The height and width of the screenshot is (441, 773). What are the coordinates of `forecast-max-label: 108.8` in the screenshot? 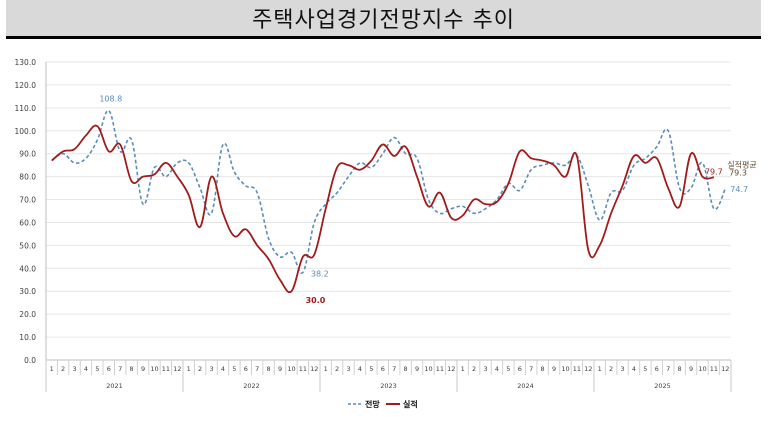 It's located at (110, 99).